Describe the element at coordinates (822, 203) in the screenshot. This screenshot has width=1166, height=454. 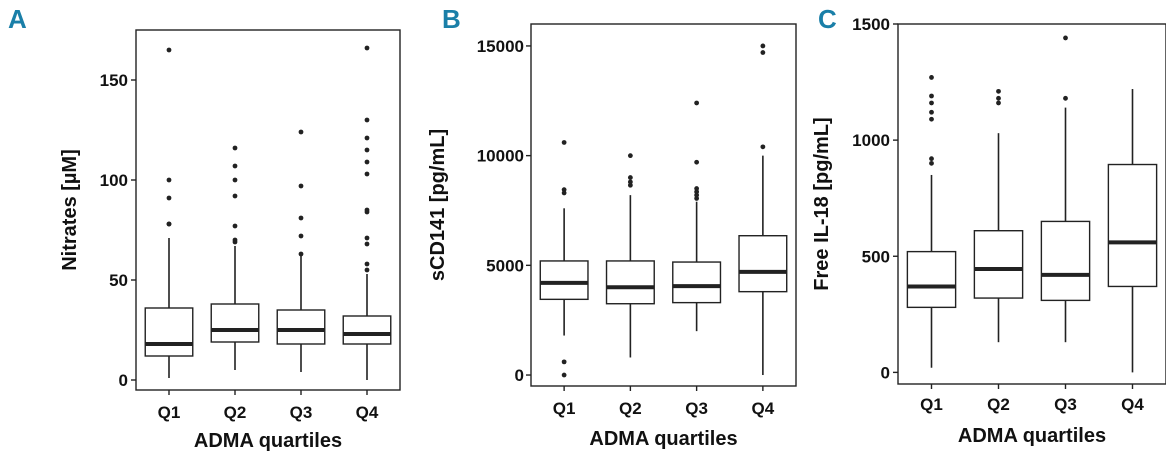
I see `y-axis-title: Free IL-18 [pg/mL]` at that location.